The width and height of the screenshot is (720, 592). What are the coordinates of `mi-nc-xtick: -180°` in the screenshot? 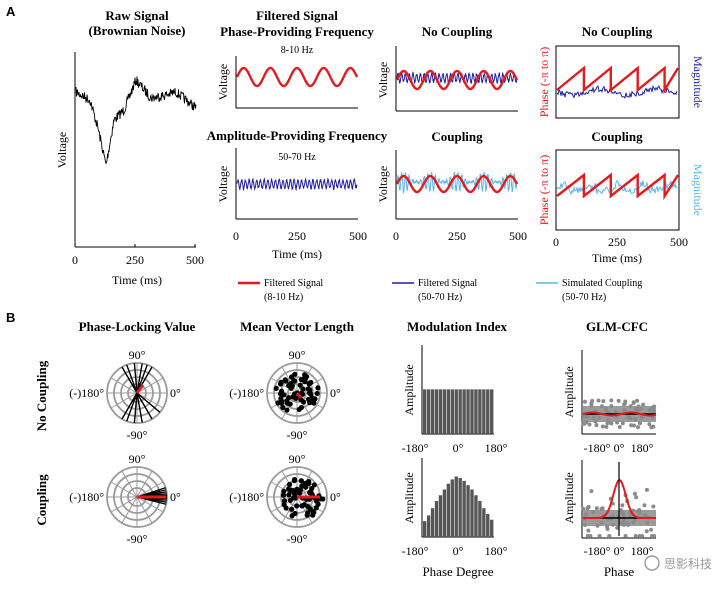 It's located at (415, 448).